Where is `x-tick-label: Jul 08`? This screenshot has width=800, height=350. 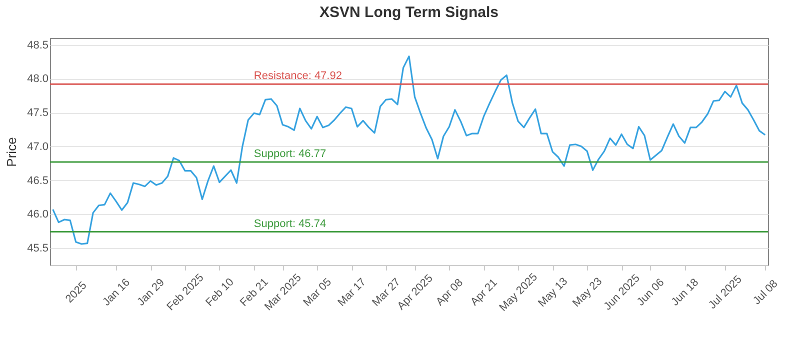
x-tick-label: Jul 08 is located at coordinates (765, 293).